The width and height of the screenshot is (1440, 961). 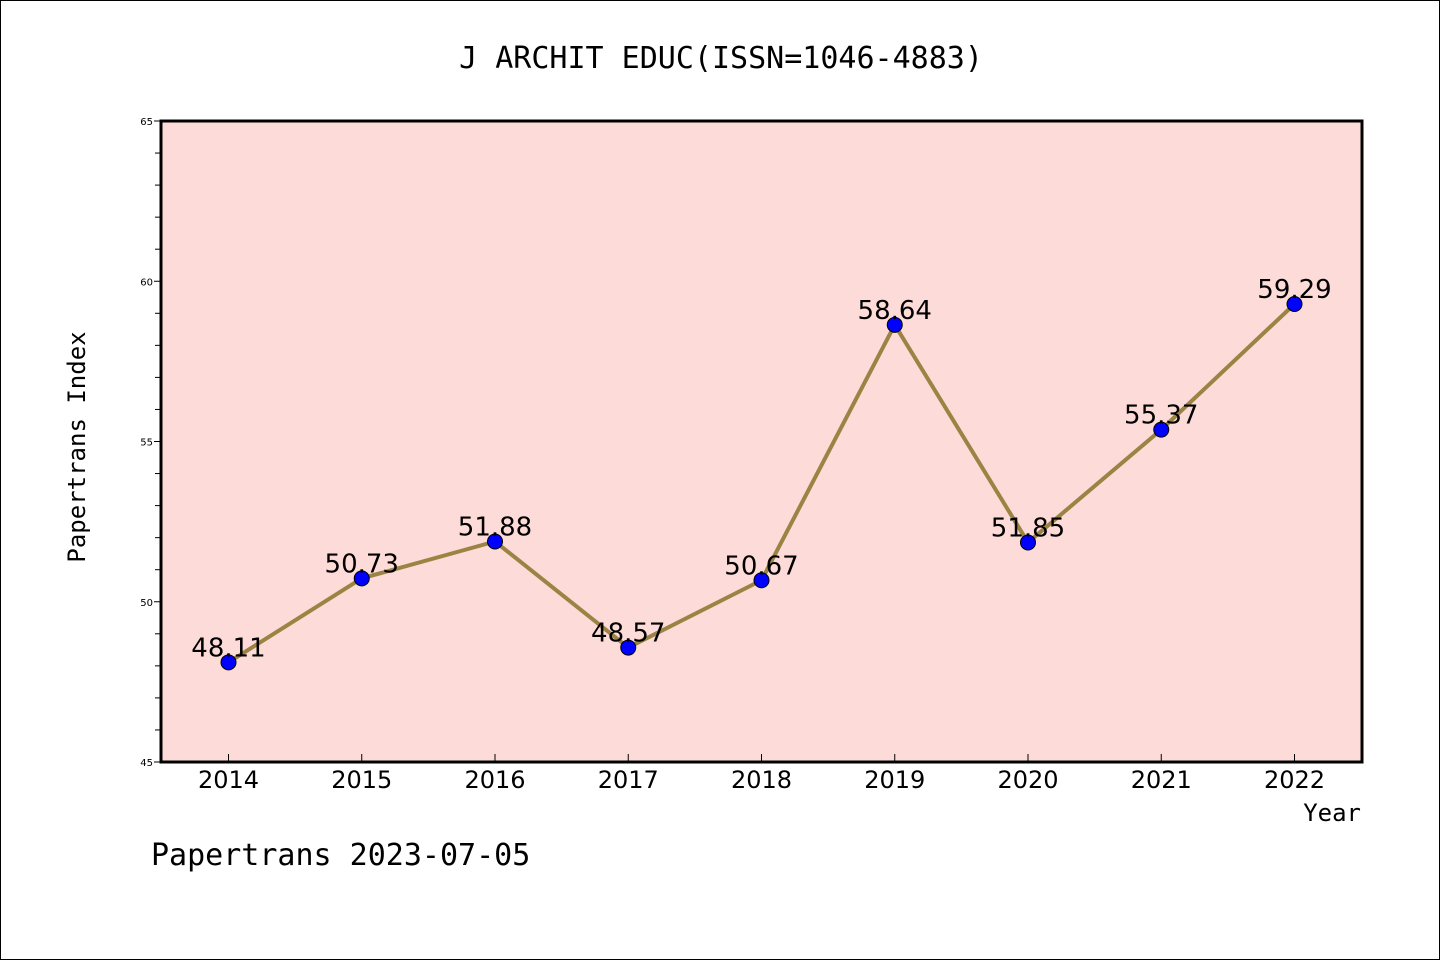 What do you see at coordinates (146, 282) in the screenshot?
I see `y-tick-label: 60` at bounding box center [146, 282].